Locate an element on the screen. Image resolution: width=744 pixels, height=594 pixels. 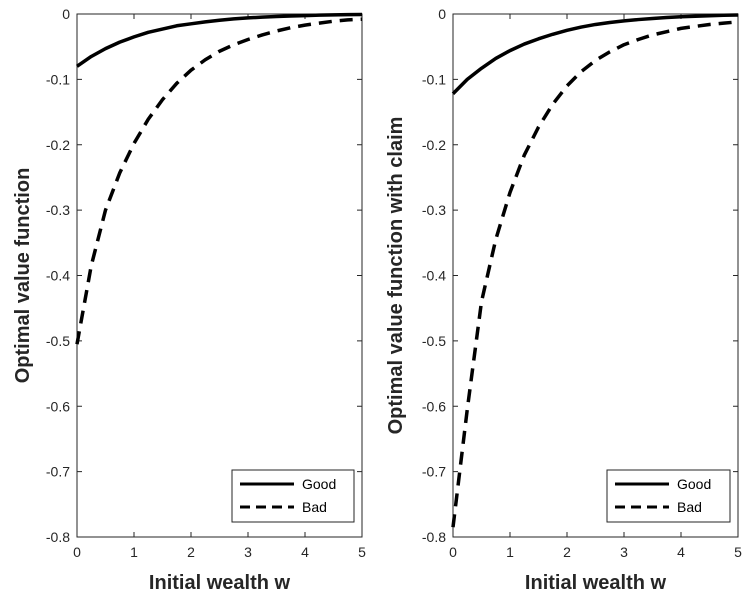
left-x-tick-label: 1 is located at coordinates (134, 552).